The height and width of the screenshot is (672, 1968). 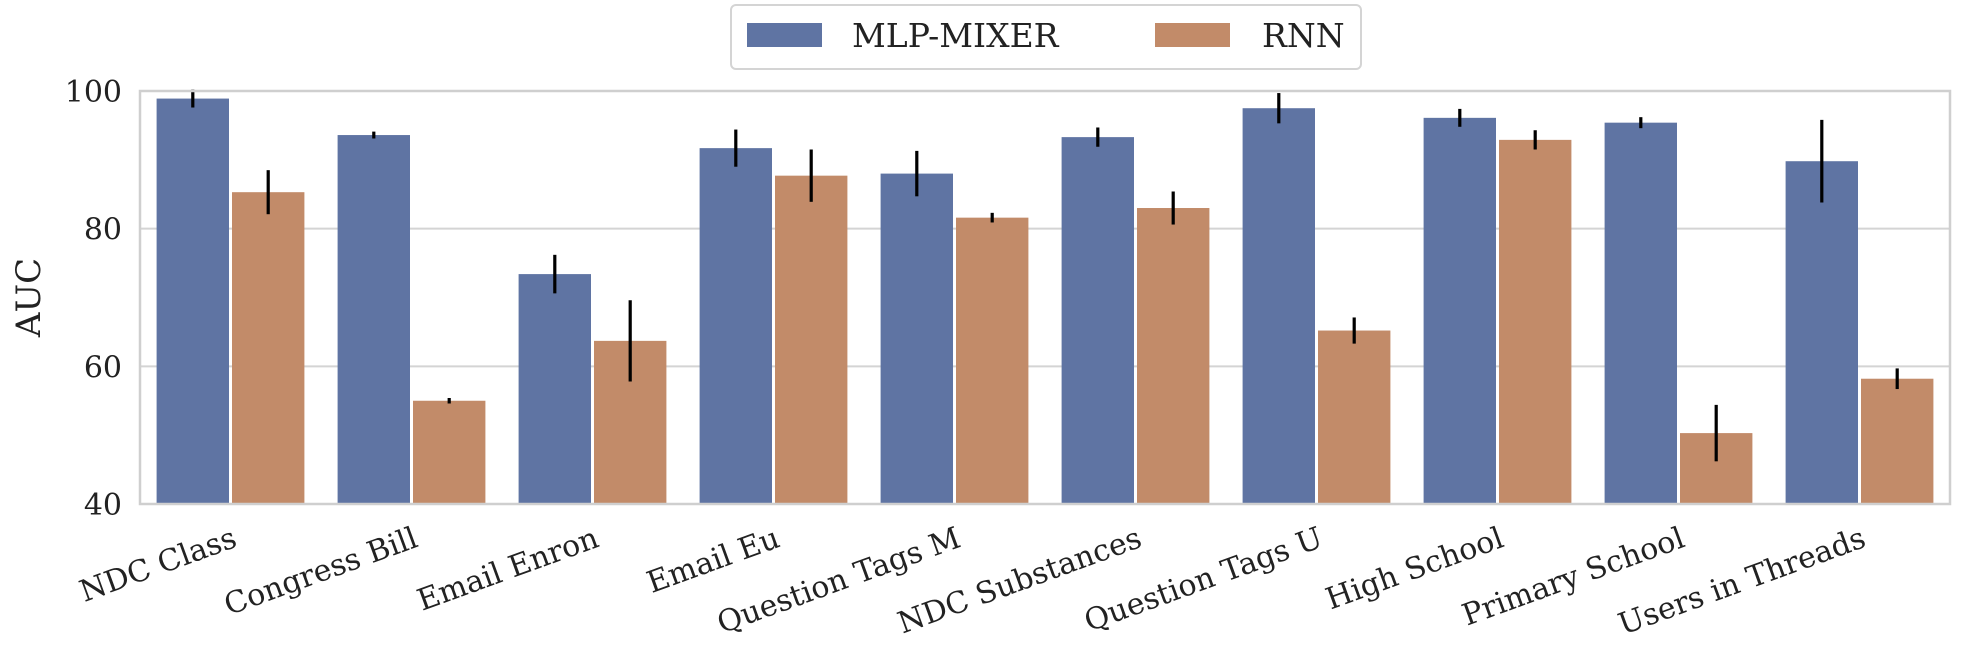 I want to click on legend: MLP-MIXER RNN, so click(x=1046, y=37).